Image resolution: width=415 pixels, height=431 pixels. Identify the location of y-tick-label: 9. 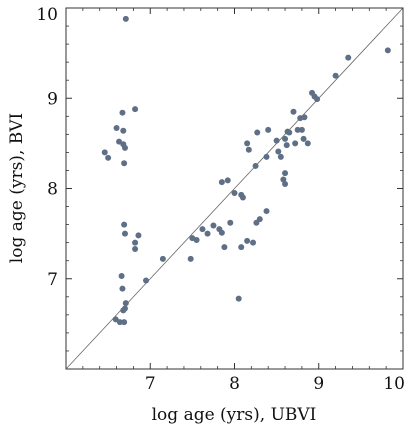
(52, 99).